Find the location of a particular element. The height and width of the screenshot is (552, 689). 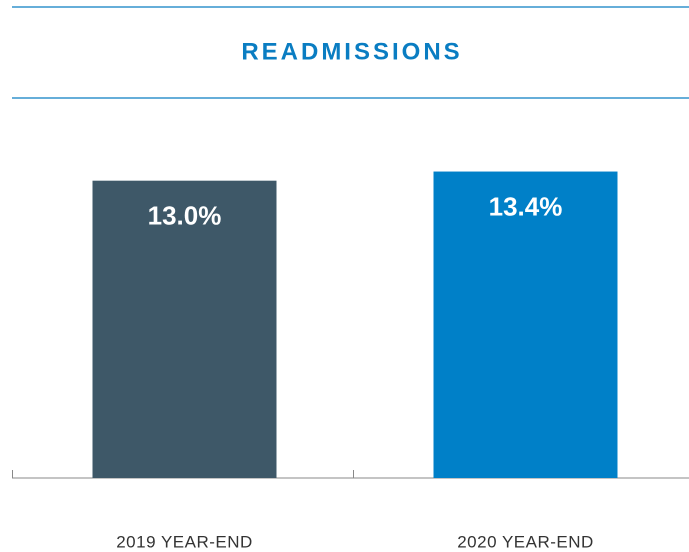

value-label: 13.4% is located at coordinates (526, 206).